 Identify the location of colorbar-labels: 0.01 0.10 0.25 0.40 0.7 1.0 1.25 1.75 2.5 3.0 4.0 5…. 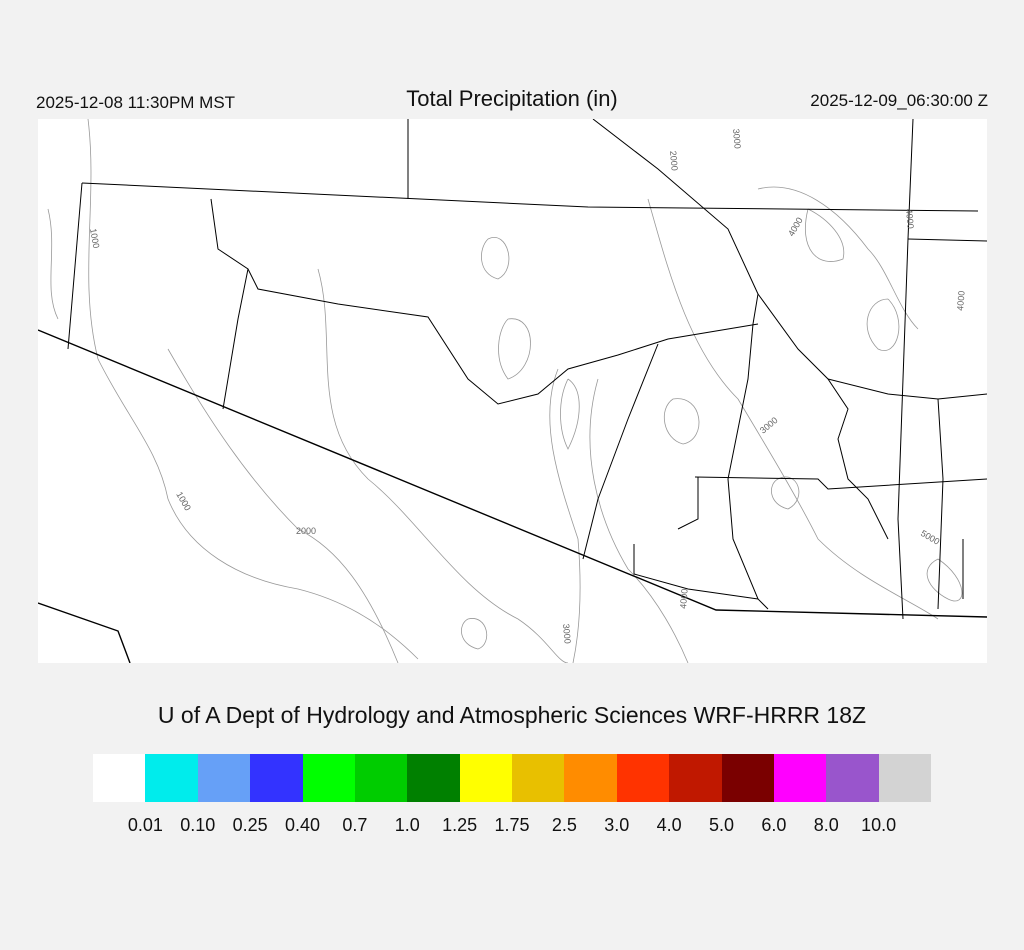
(512, 827).